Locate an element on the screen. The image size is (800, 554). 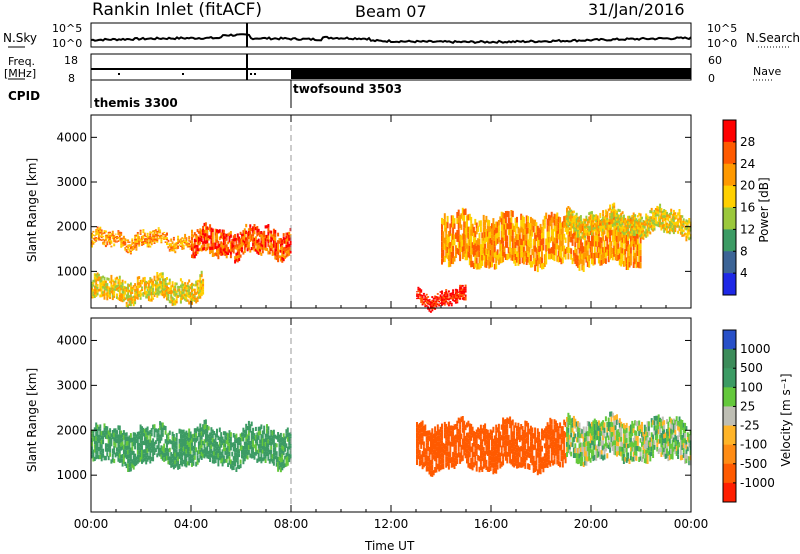
power-colorbar-swatch is located at coordinates (729, 131).